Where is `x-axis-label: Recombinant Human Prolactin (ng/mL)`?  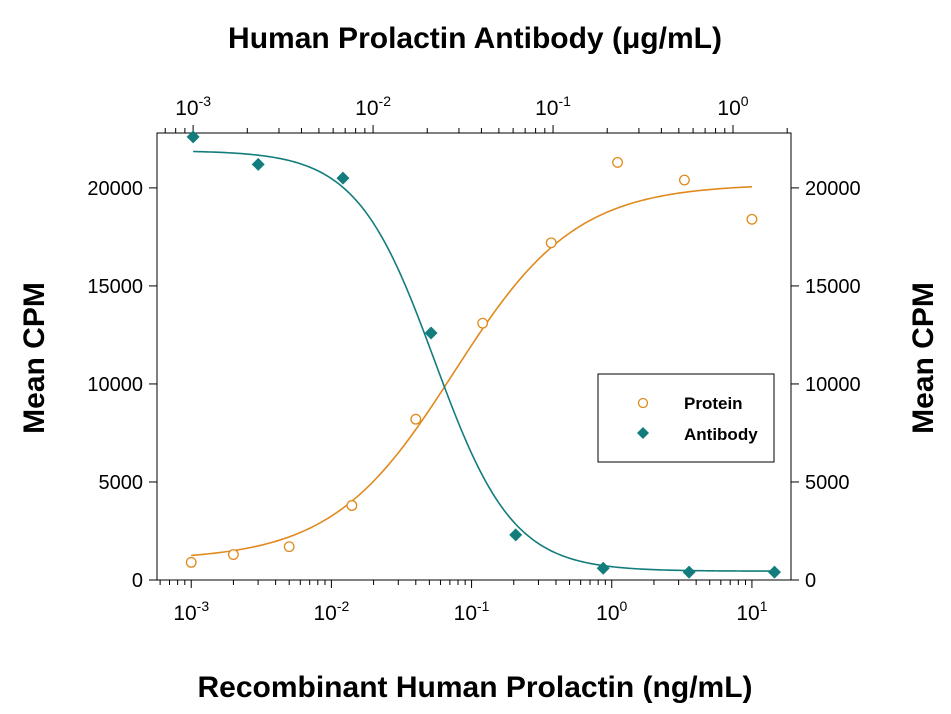 x-axis-label: Recombinant Human Prolactin (ng/mL) is located at coordinates (474, 687).